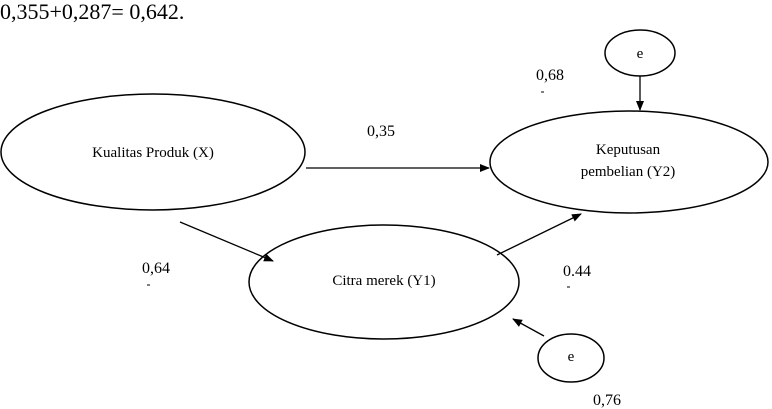  Describe the element at coordinates (577, 271) in the screenshot. I see `coef-y1-to-y2: 0.44` at that location.